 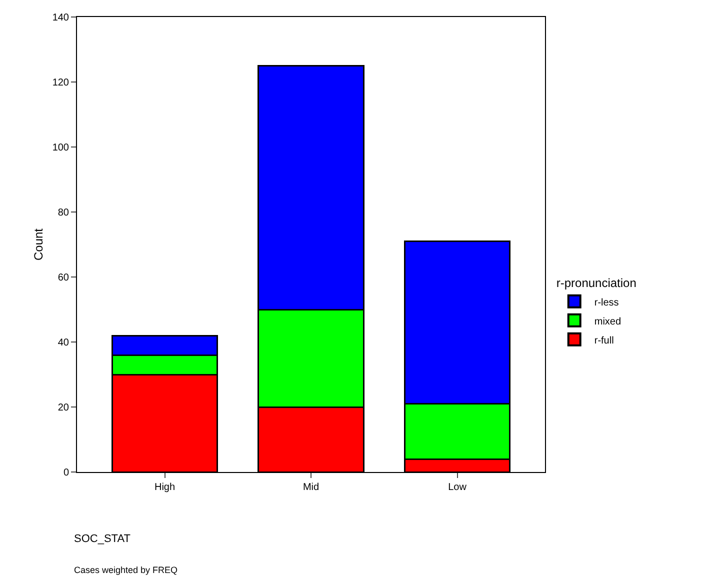 I want to click on y-axis-title: Count, so click(x=39, y=244).